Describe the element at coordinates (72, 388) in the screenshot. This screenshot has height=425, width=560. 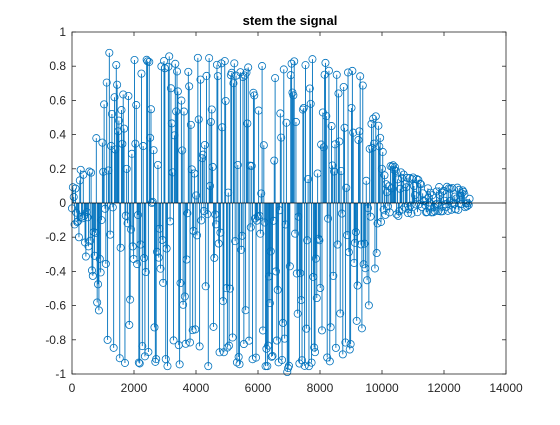
I see `x-tick-label: 0` at that location.